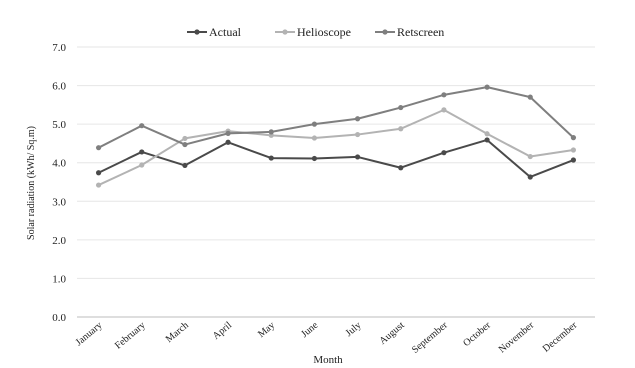 The image size is (635, 368). Describe the element at coordinates (285, 32) in the screenshot. I see `legend-marker-helioscope` at that location.